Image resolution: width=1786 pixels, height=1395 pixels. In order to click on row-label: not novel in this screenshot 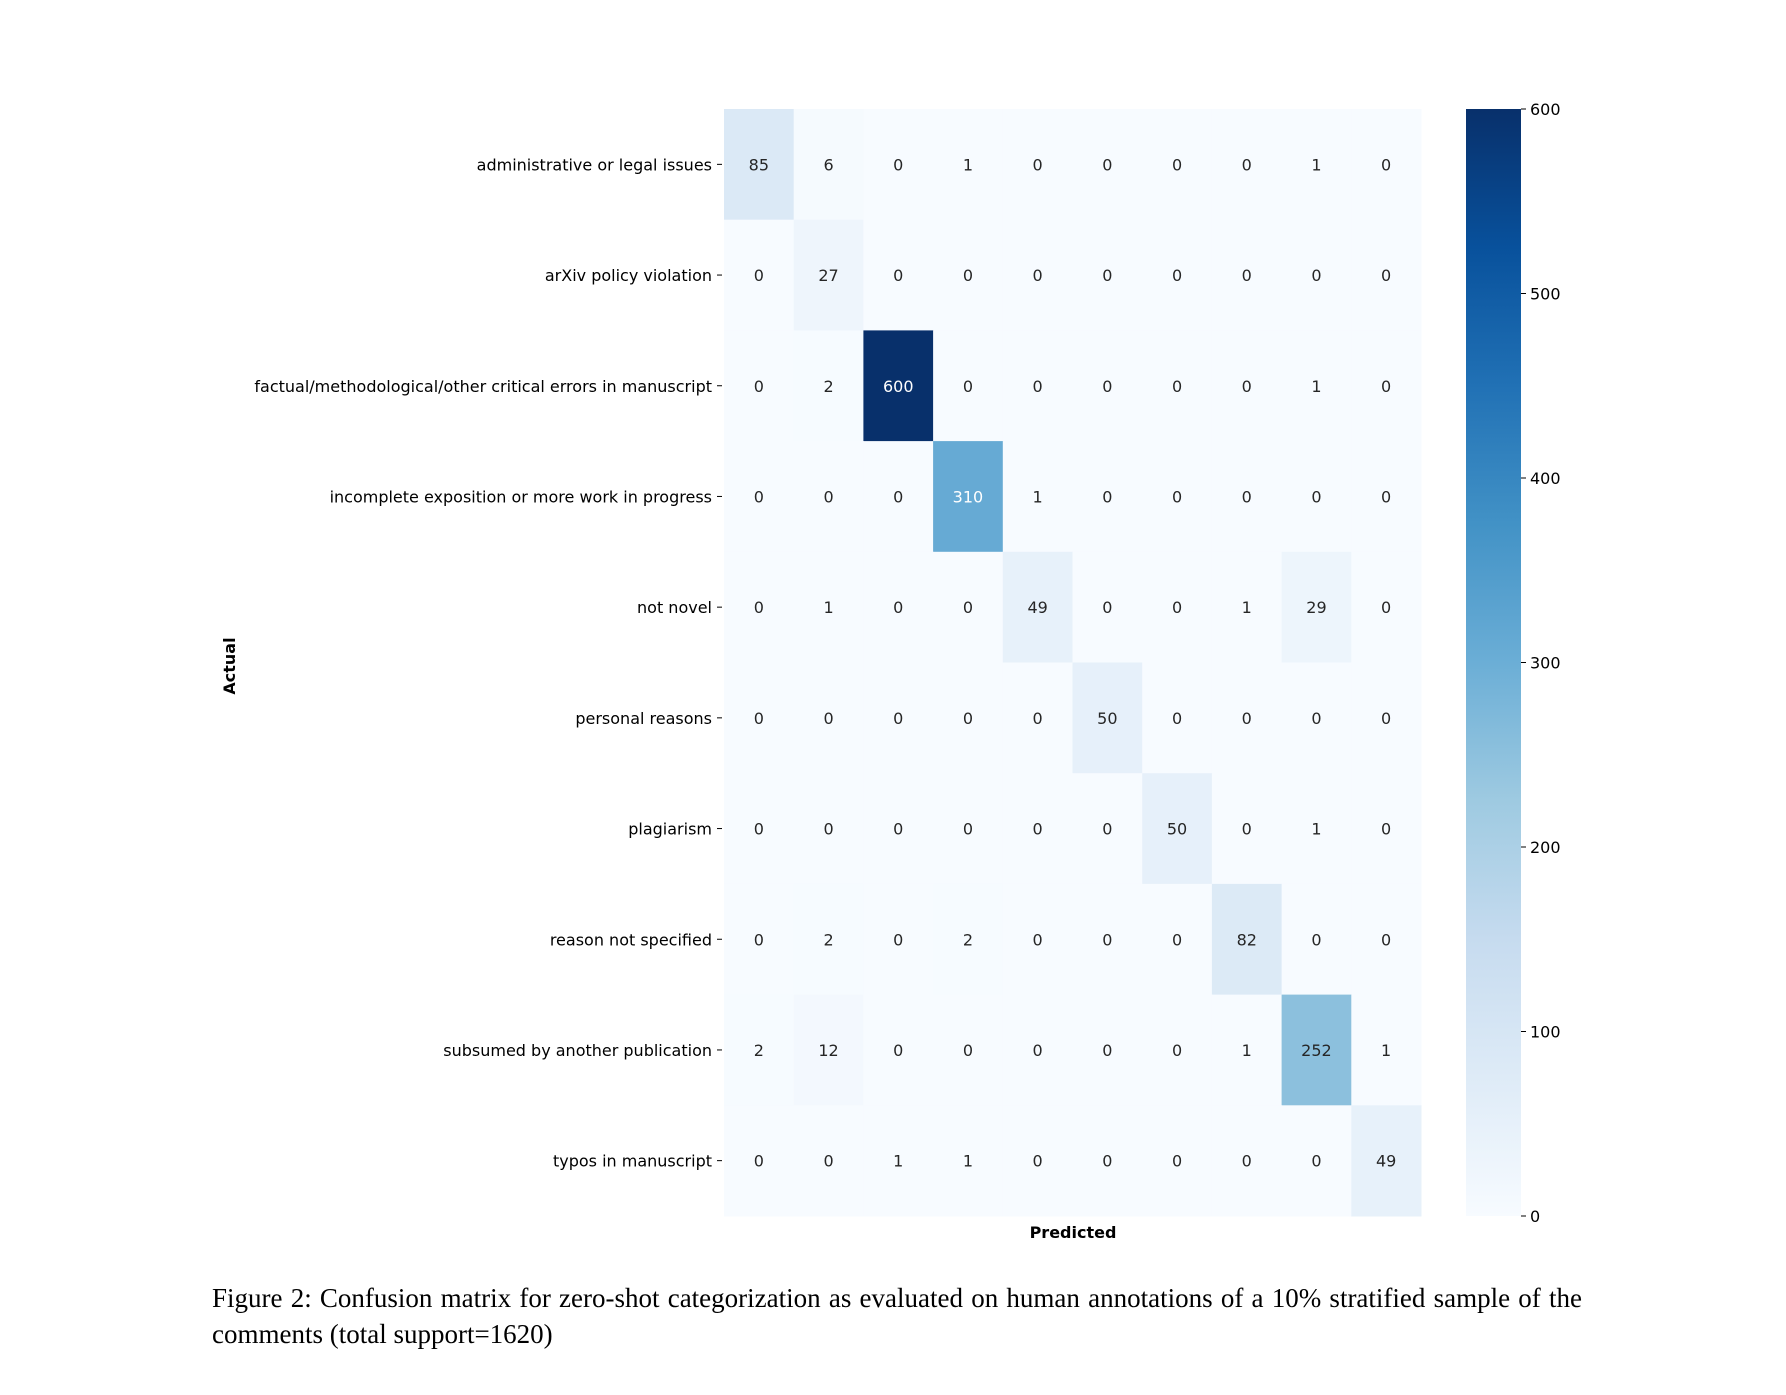, I will do `click(674, 607)`.